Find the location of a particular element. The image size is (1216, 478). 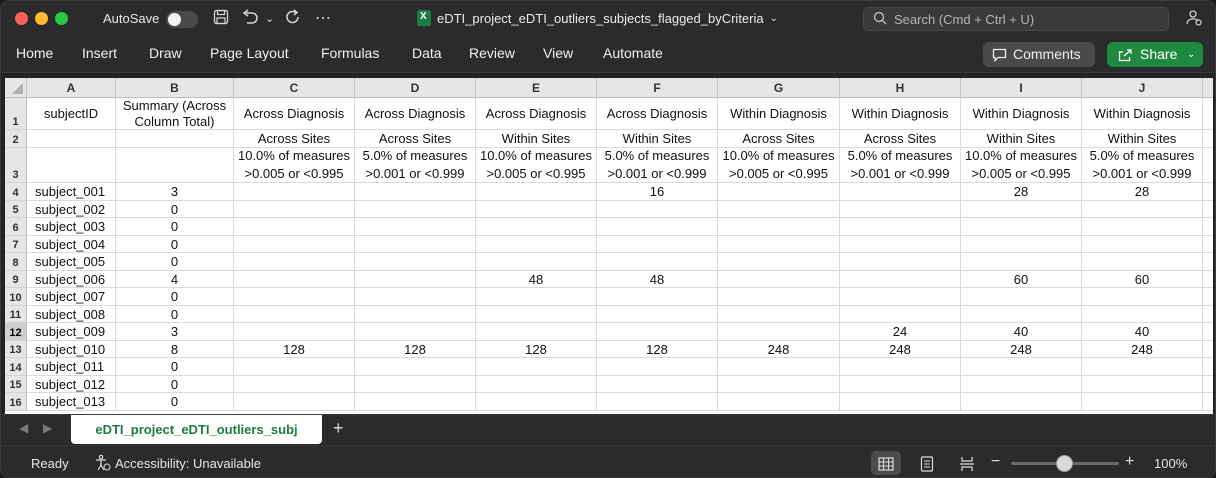

header-cell-c3: 10.0% of measures >0.005 or <0.995 is located at coordinates (294, 165).